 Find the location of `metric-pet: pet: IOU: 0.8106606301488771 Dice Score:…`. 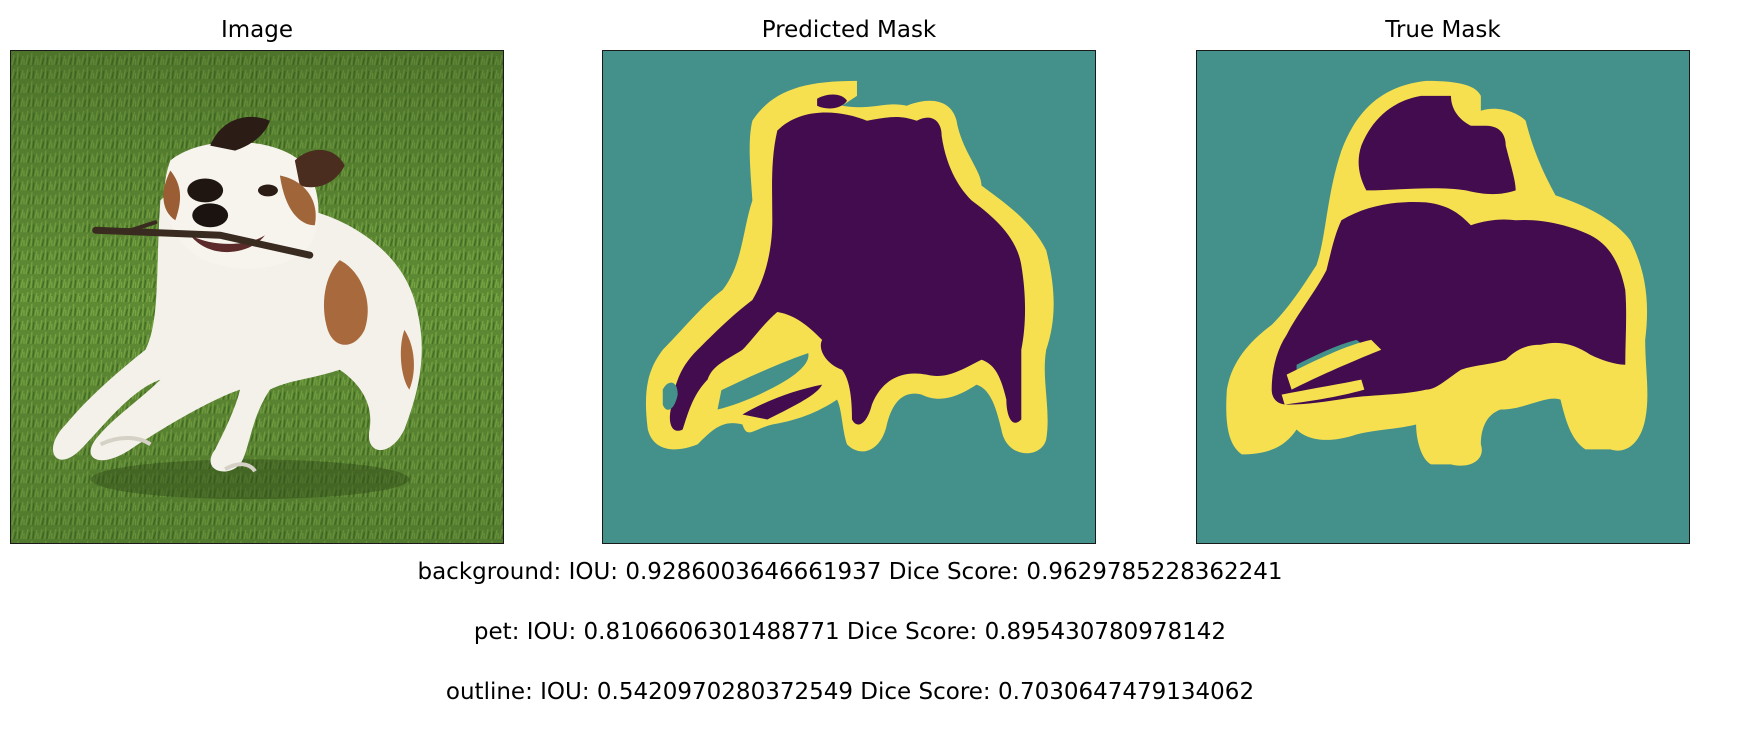

metric-pet: pet: IOU: 0.8106606301488771 Dice Score:… is located at coordinates (850, 632).